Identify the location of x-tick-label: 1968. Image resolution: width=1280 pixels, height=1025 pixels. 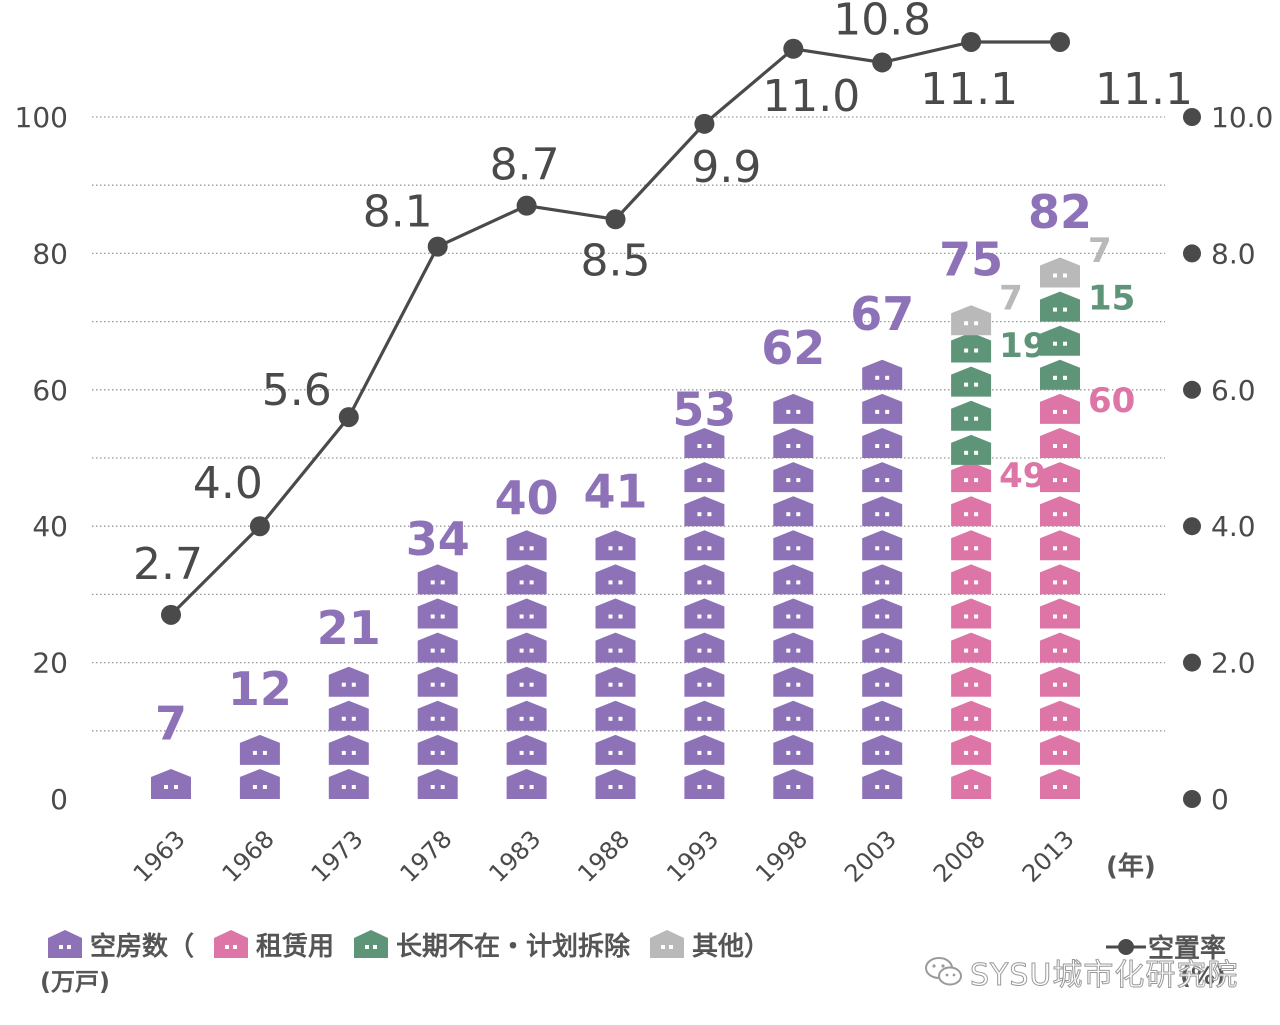
(248, 856).